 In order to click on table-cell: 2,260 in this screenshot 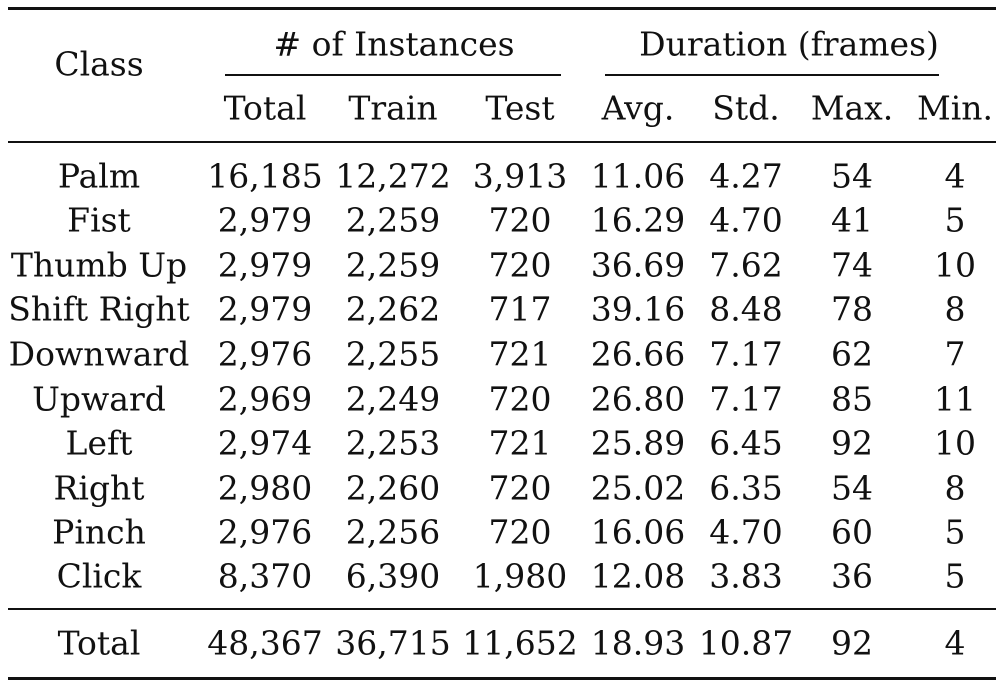, I will do `click(393, 488)`.